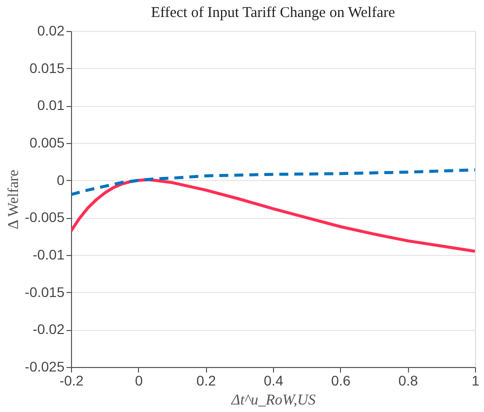 The height and width of the screenshot is (412, 484). Describe the element at coordinates (51, 105) in the screenshot. I see `y-tick-label: 0.01` at that location.